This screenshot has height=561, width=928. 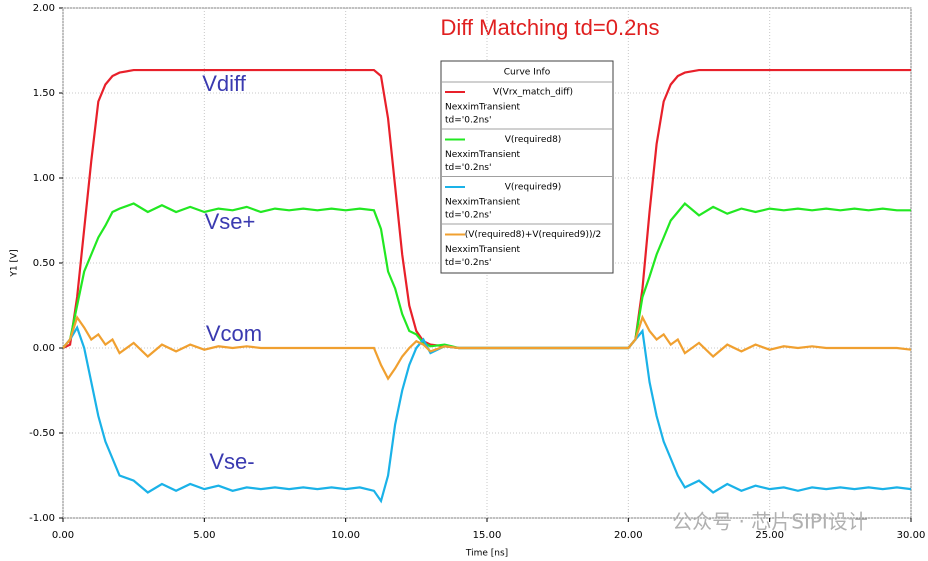 What do you see at coordinates (15, 263) in the screenshot?
I see `y-axis-label: Y1 [V]` at bounding box center [15, 263].